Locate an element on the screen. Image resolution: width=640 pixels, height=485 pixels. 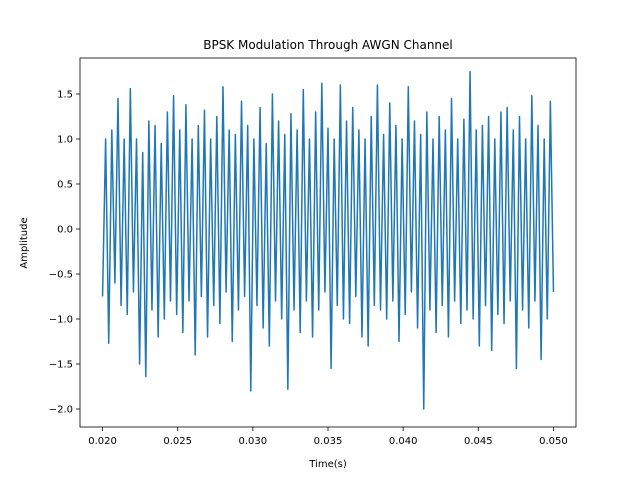
y-tick-label: −2.0 is located at coordinates (61, 410).